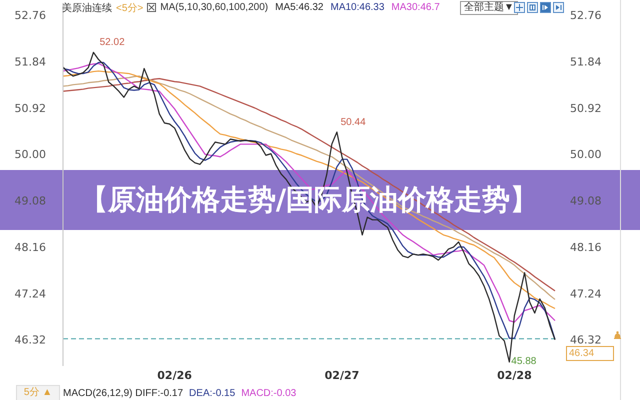 Image resolution: width=640 pixels, height=400 pixels. I want to click on y2-tick-label: 46.32, so click(586, 340).